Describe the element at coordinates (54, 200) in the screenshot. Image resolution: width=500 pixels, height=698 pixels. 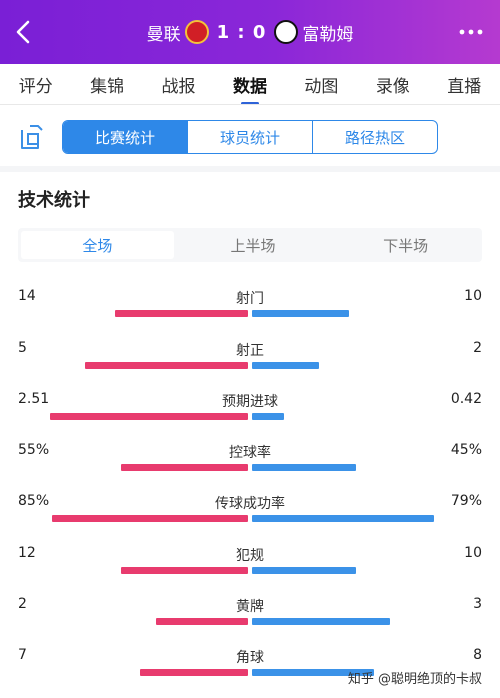
I see `section-title: 技术统计` at that location.